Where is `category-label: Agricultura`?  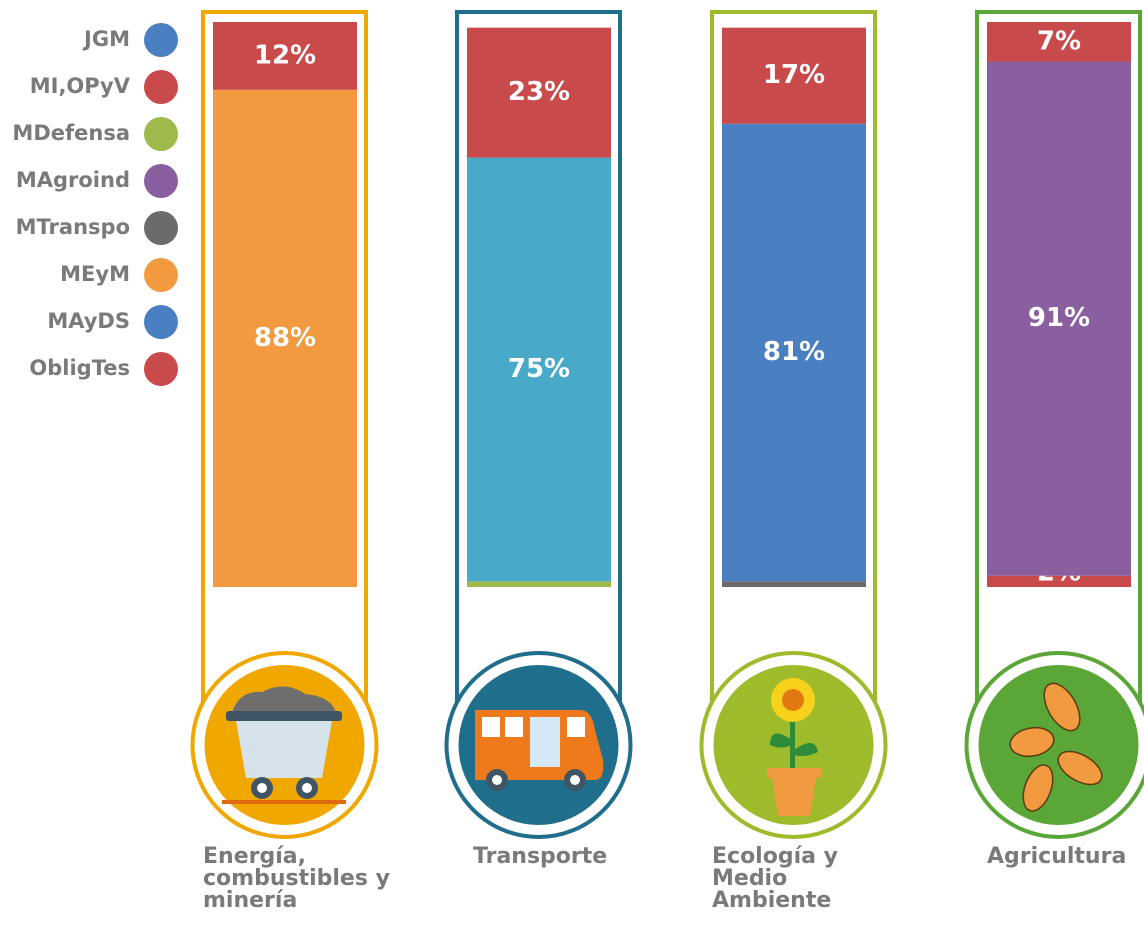 category-label: Agricultura is located at coordinates (1057, 856).